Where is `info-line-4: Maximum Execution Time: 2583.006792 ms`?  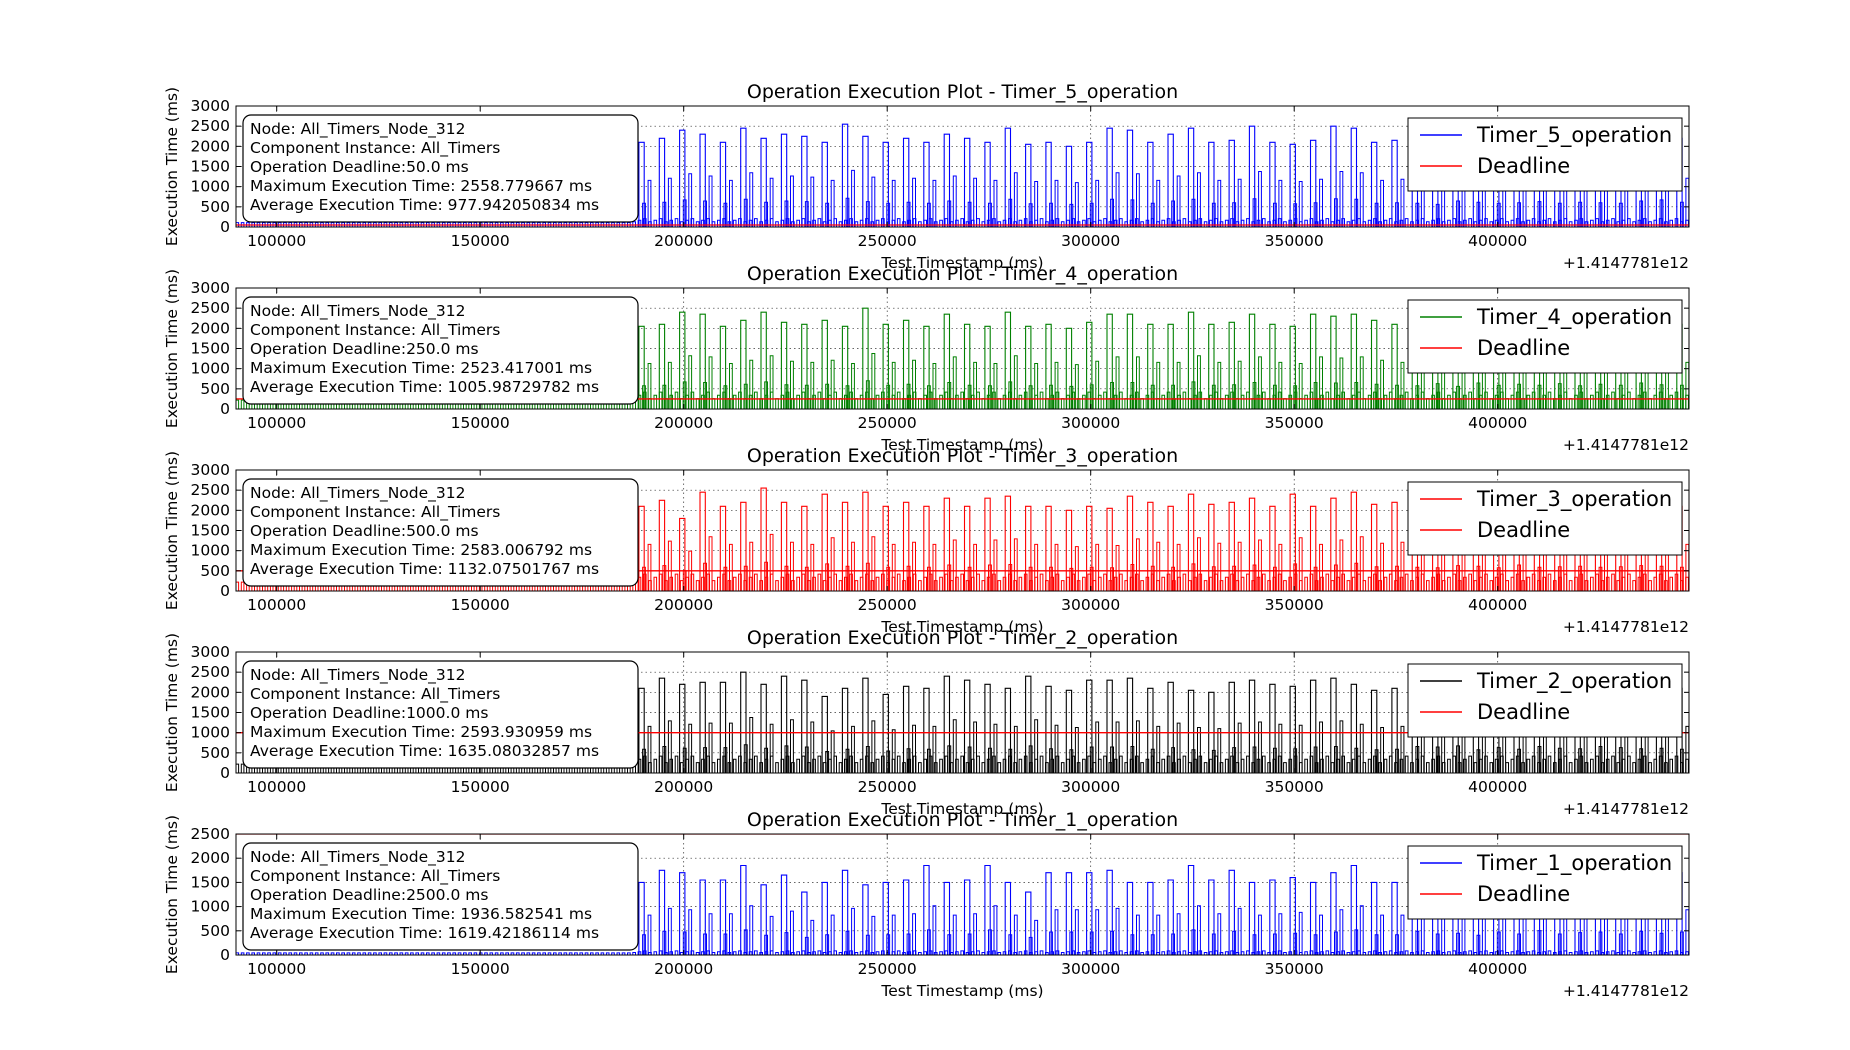 info-line-4: Maximum Execution Time: 2583.006792 ms is located at coordinates (421, 550).